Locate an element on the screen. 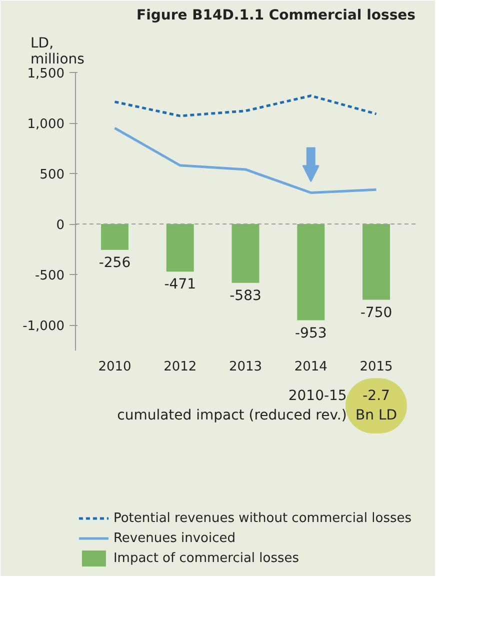 The width and height of the screenshot is (482, 617). data-label: -471 is located at coordinates (180, 284).